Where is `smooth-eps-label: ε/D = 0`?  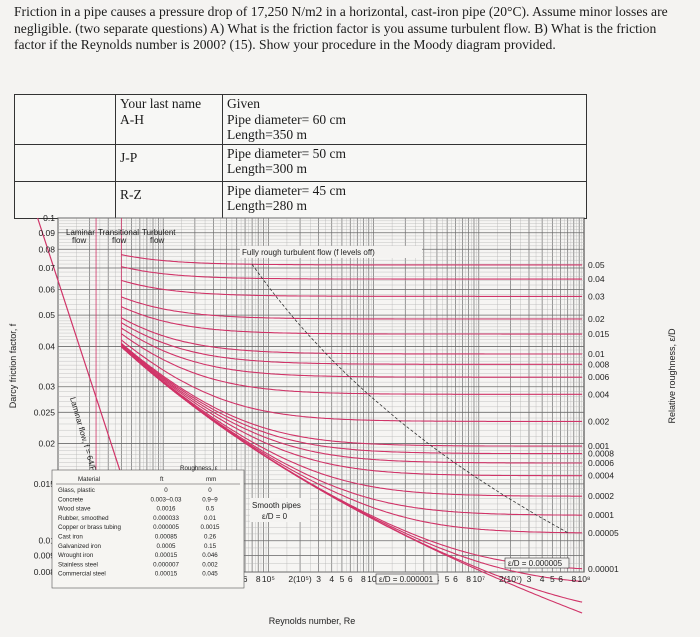
smooth-eps-label: ε/D = 0 is located at coordinates (275, 516).